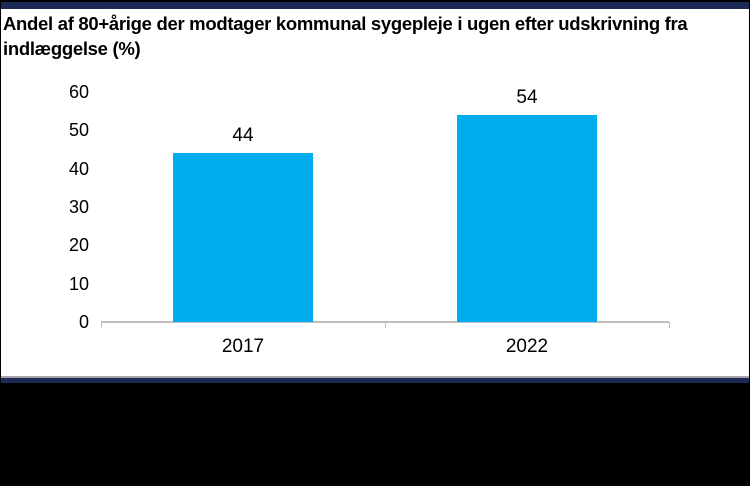  Describe the element at coordinates (375, 5) in the screenshot. I see `top-accent-bar` at that location.